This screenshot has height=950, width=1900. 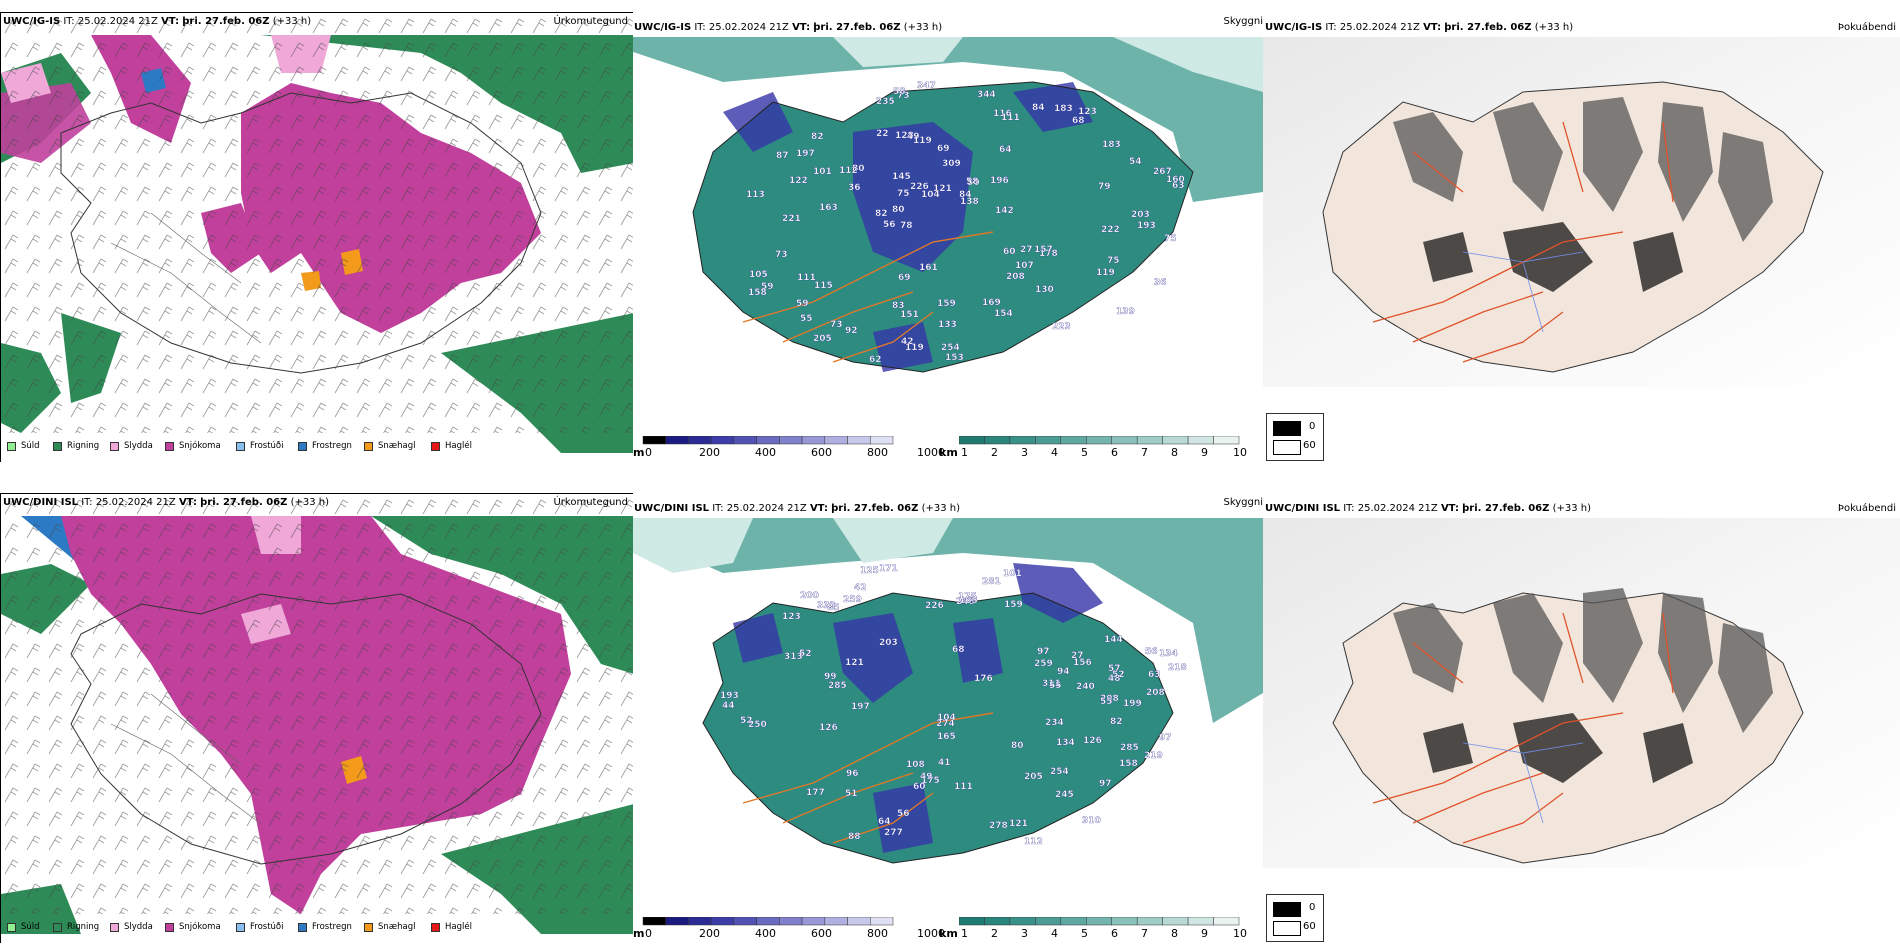 What do you see at coordinates (888, 569) in the screenshot?
I see `cloud-base-height-label: 171` at bounding box center [888, 569].